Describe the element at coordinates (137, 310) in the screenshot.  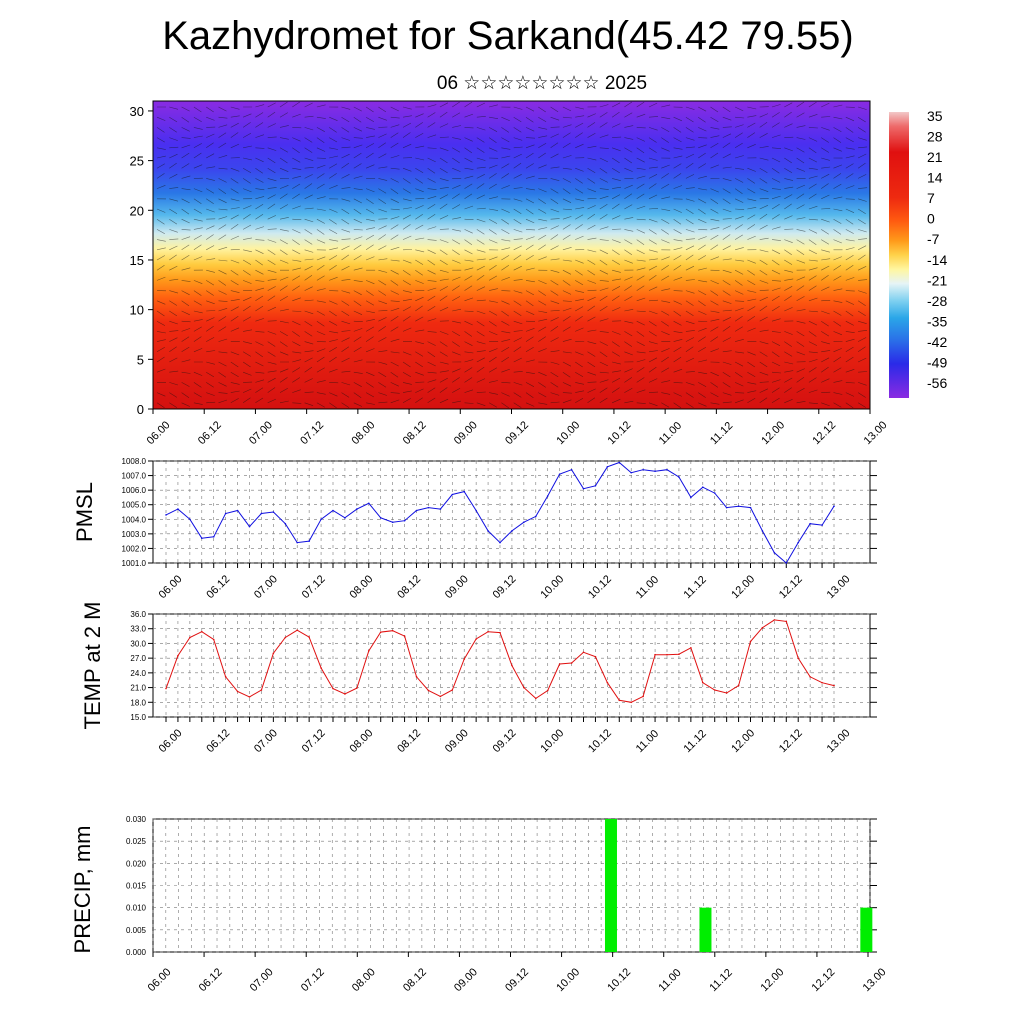
I see `ytick-label: 10` at that location.